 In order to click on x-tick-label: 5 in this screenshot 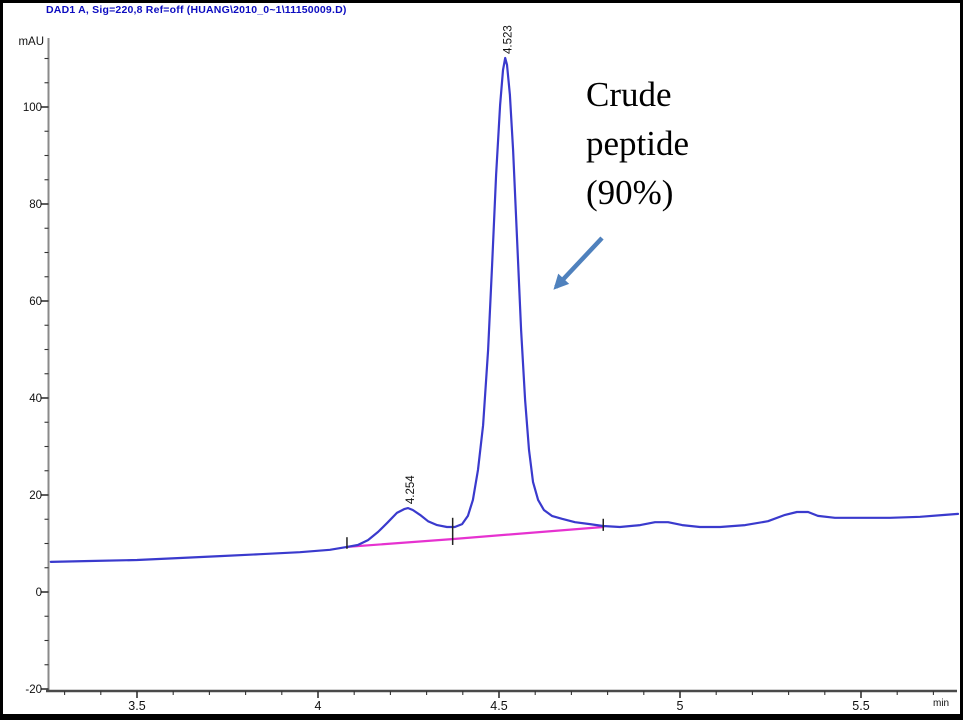, I will do `click(680, 706)`.